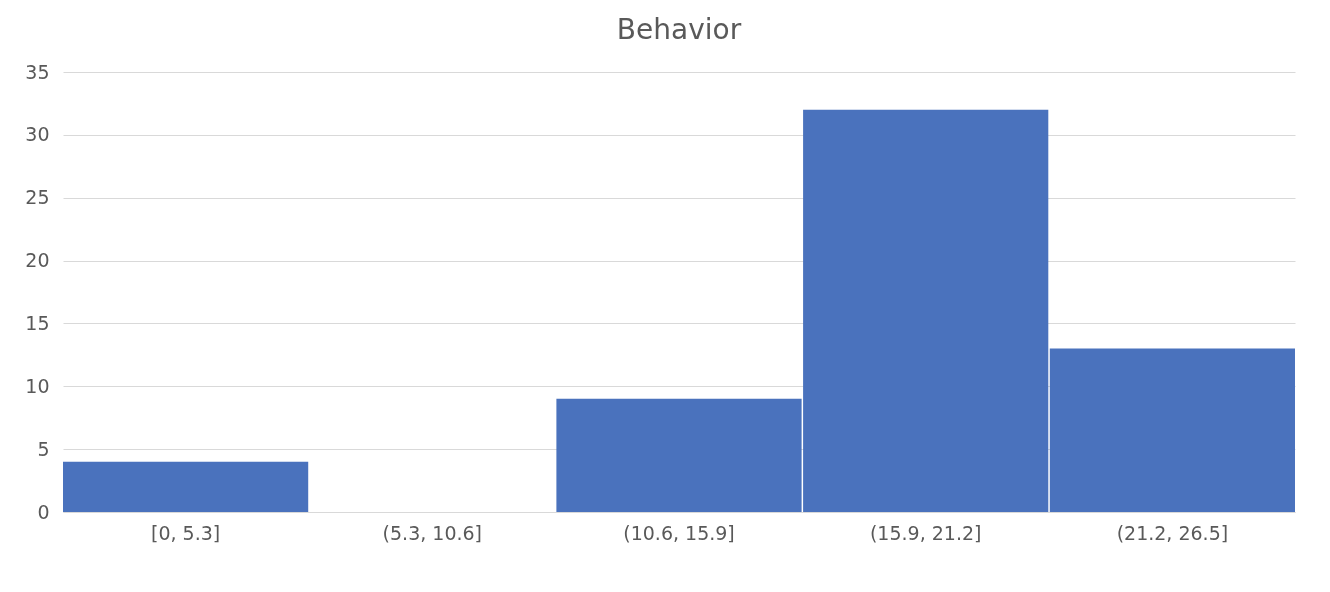  What do you see at coordinates (37, 260) in the screenshot?
I see `y-tick-label: 20` at bounding box center [37, 260].